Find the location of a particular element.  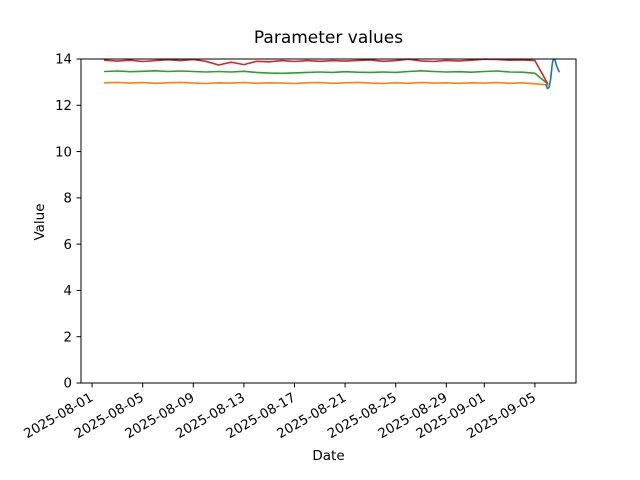

y-tick-label: 12 is located at coordinates (63, 106).